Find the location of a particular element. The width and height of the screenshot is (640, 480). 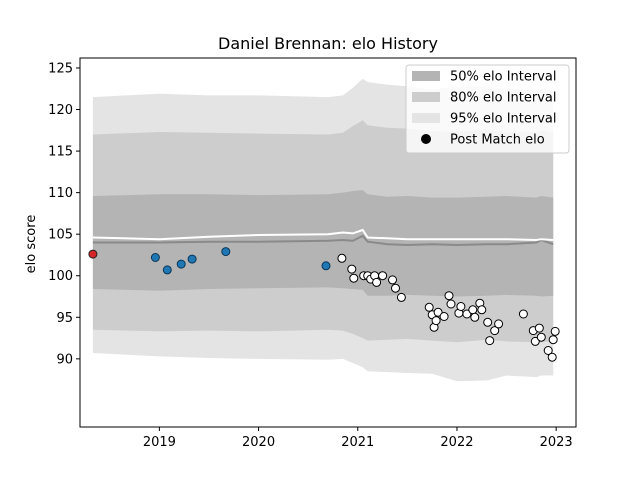

y-tick-label: 120 is located at coordinates (60, 110).